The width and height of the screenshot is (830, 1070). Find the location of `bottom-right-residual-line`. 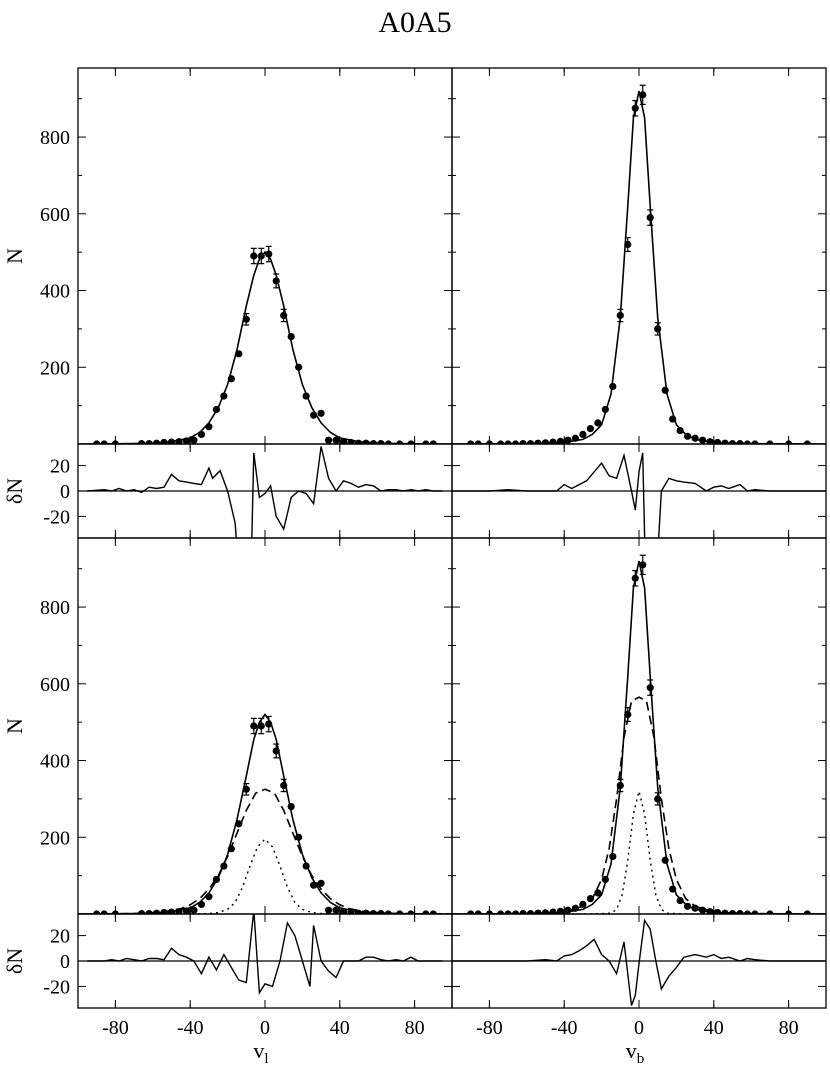

bottom-right-residual-line is located at coordinates (639, 962).